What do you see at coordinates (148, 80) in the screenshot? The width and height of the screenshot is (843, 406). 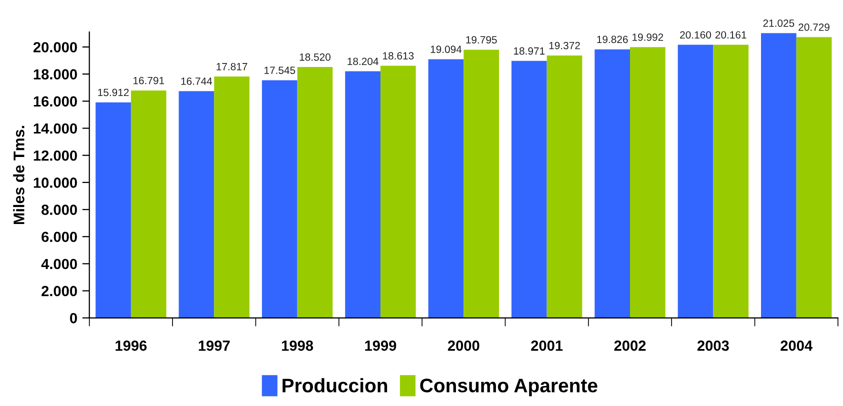 I see `data-label: 16.791` at bounding box center [148, 80].